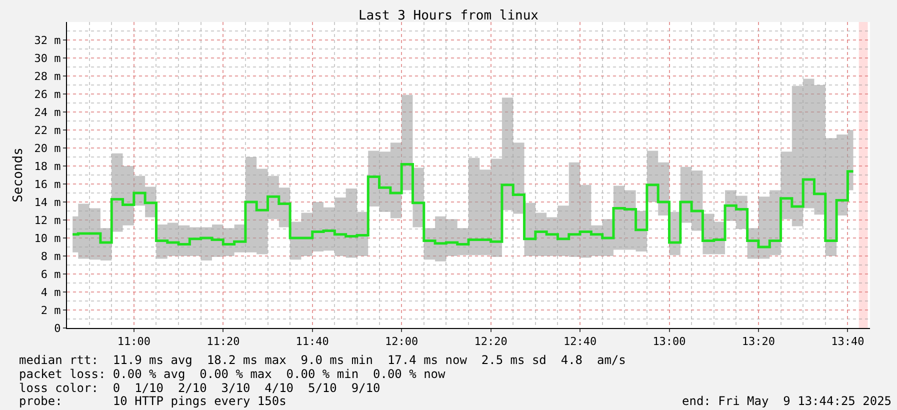  What do you see at coordinates (847, 341) in the screenshot?
I see `x-tick-label: 13:40` at bounding box center [847, 341].